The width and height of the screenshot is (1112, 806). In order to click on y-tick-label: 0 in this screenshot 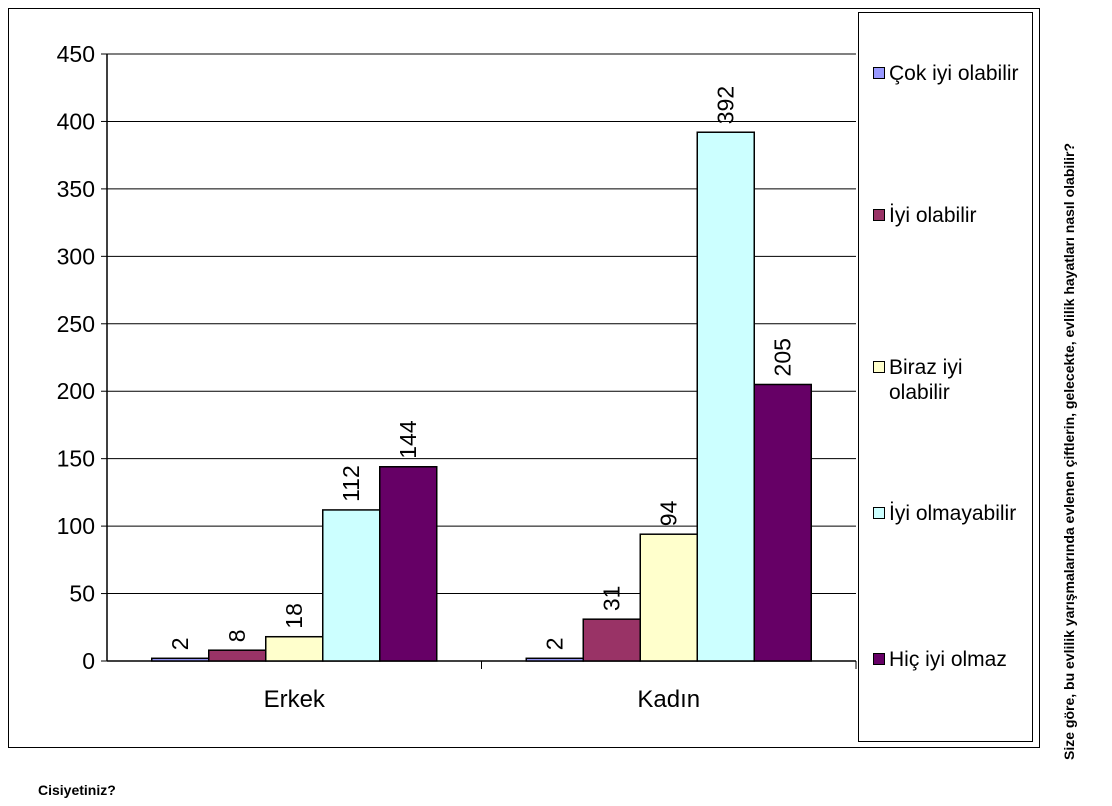, I will do `click(88, 661)`.